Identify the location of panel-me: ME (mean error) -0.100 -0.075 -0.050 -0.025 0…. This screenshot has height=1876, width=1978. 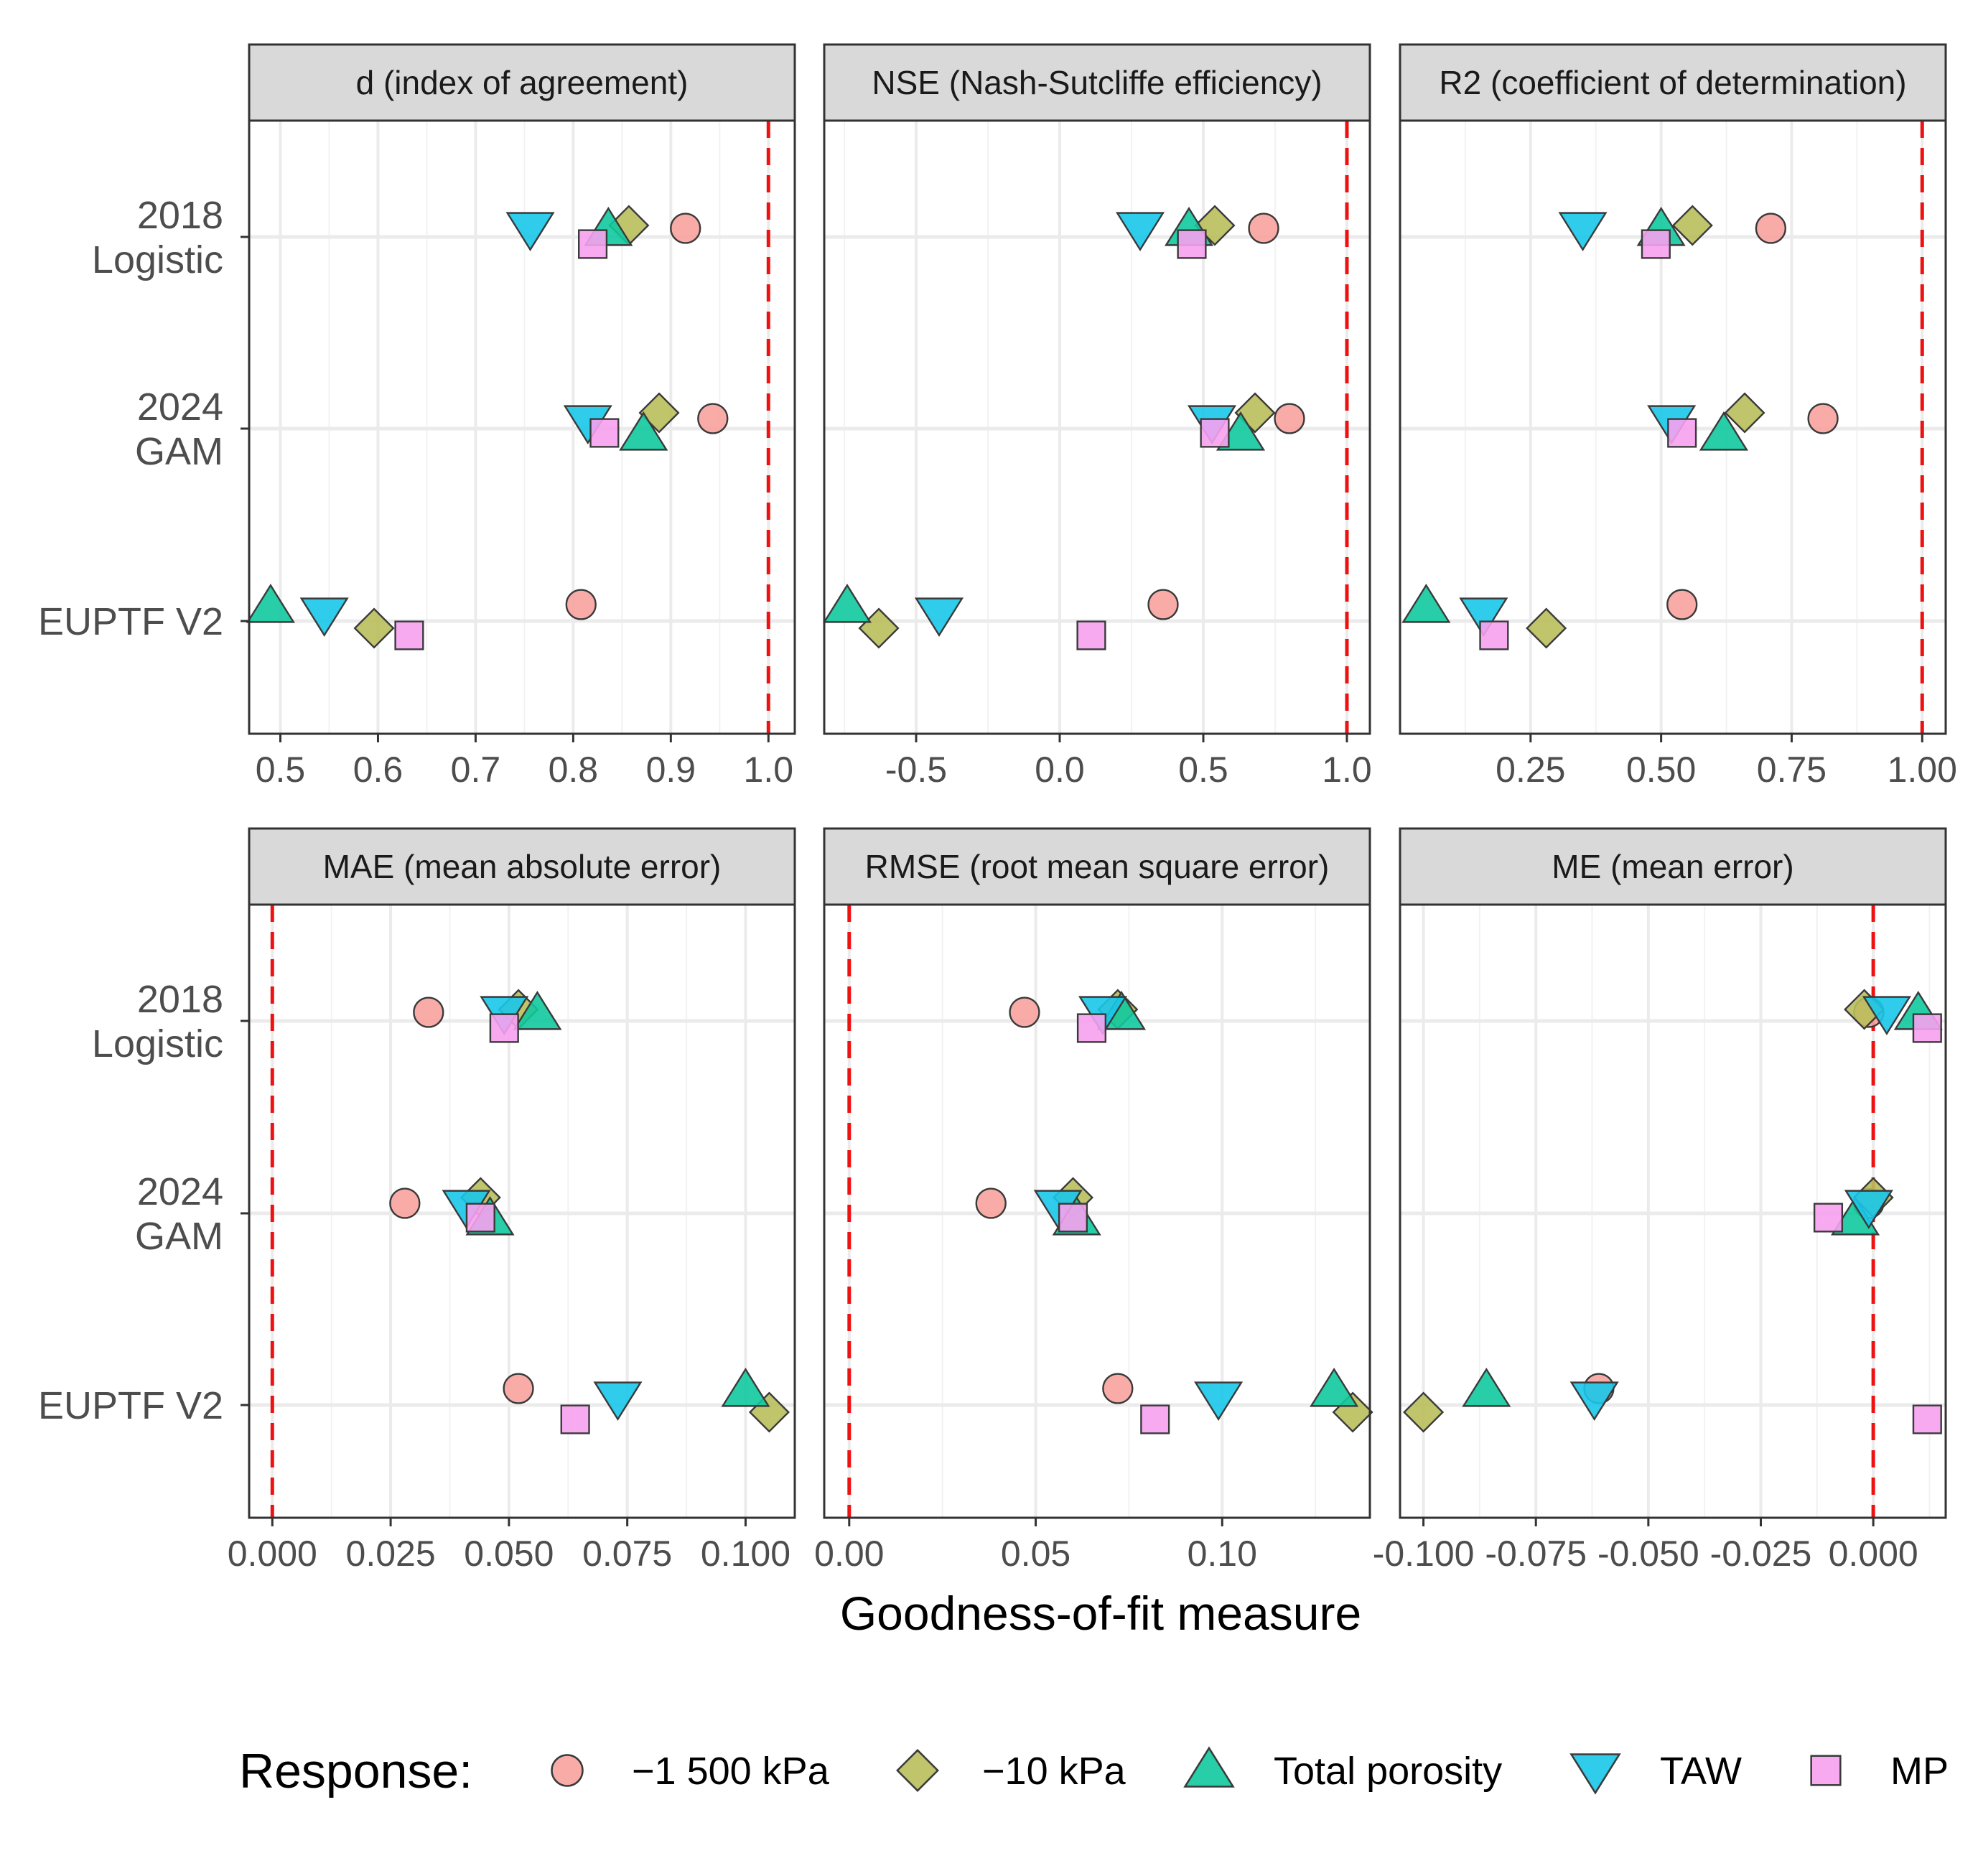
(1660, 1200).